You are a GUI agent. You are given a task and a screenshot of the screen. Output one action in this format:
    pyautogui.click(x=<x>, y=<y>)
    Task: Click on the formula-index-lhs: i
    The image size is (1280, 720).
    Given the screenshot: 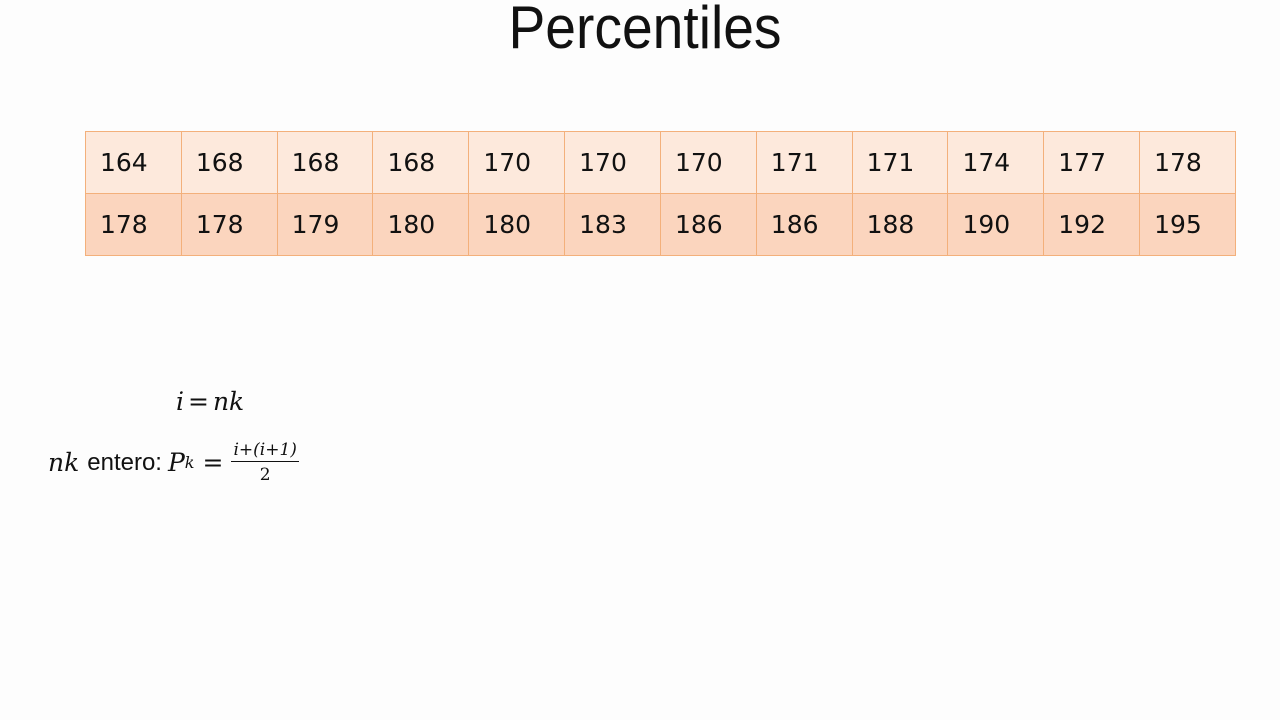 What is the action you would take?
    pyautogui.click(x=180, y=401)
    